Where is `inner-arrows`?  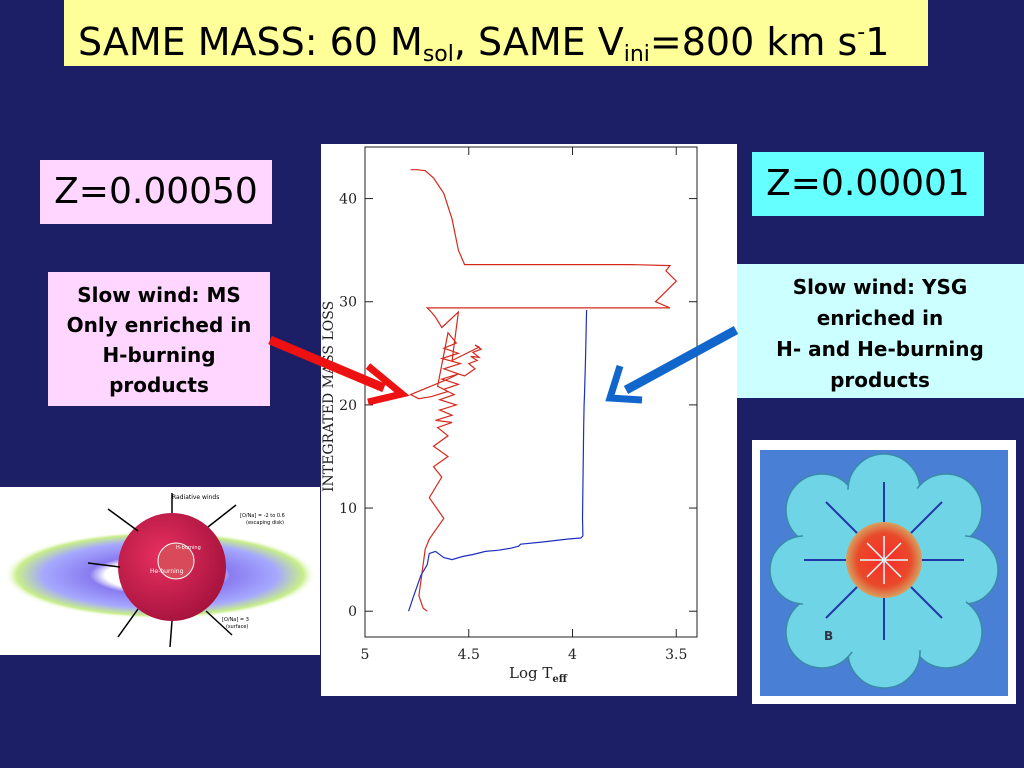 inner-arrows is located at coordinates (884, 560).